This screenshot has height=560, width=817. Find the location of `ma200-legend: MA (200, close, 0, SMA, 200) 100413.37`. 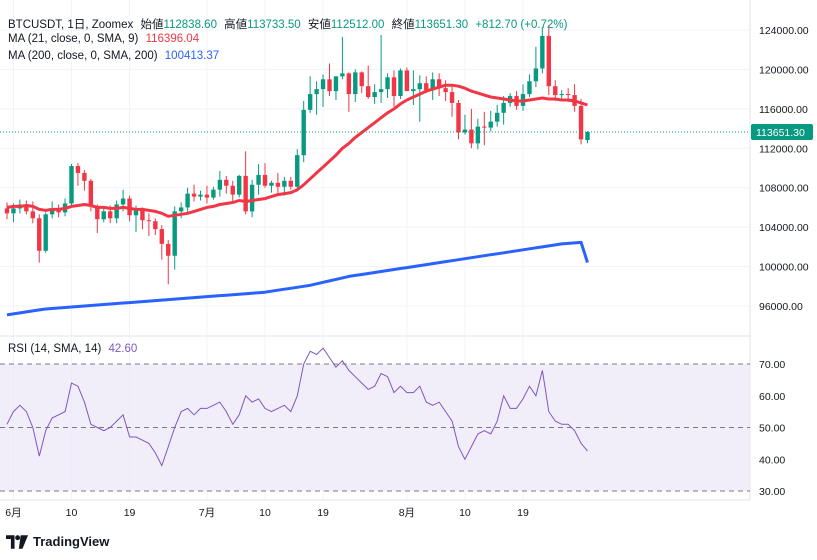

ma200-legend: MA (200, close, 0, SMA, 200) 100413.37 is located at coordinates (115, 56).